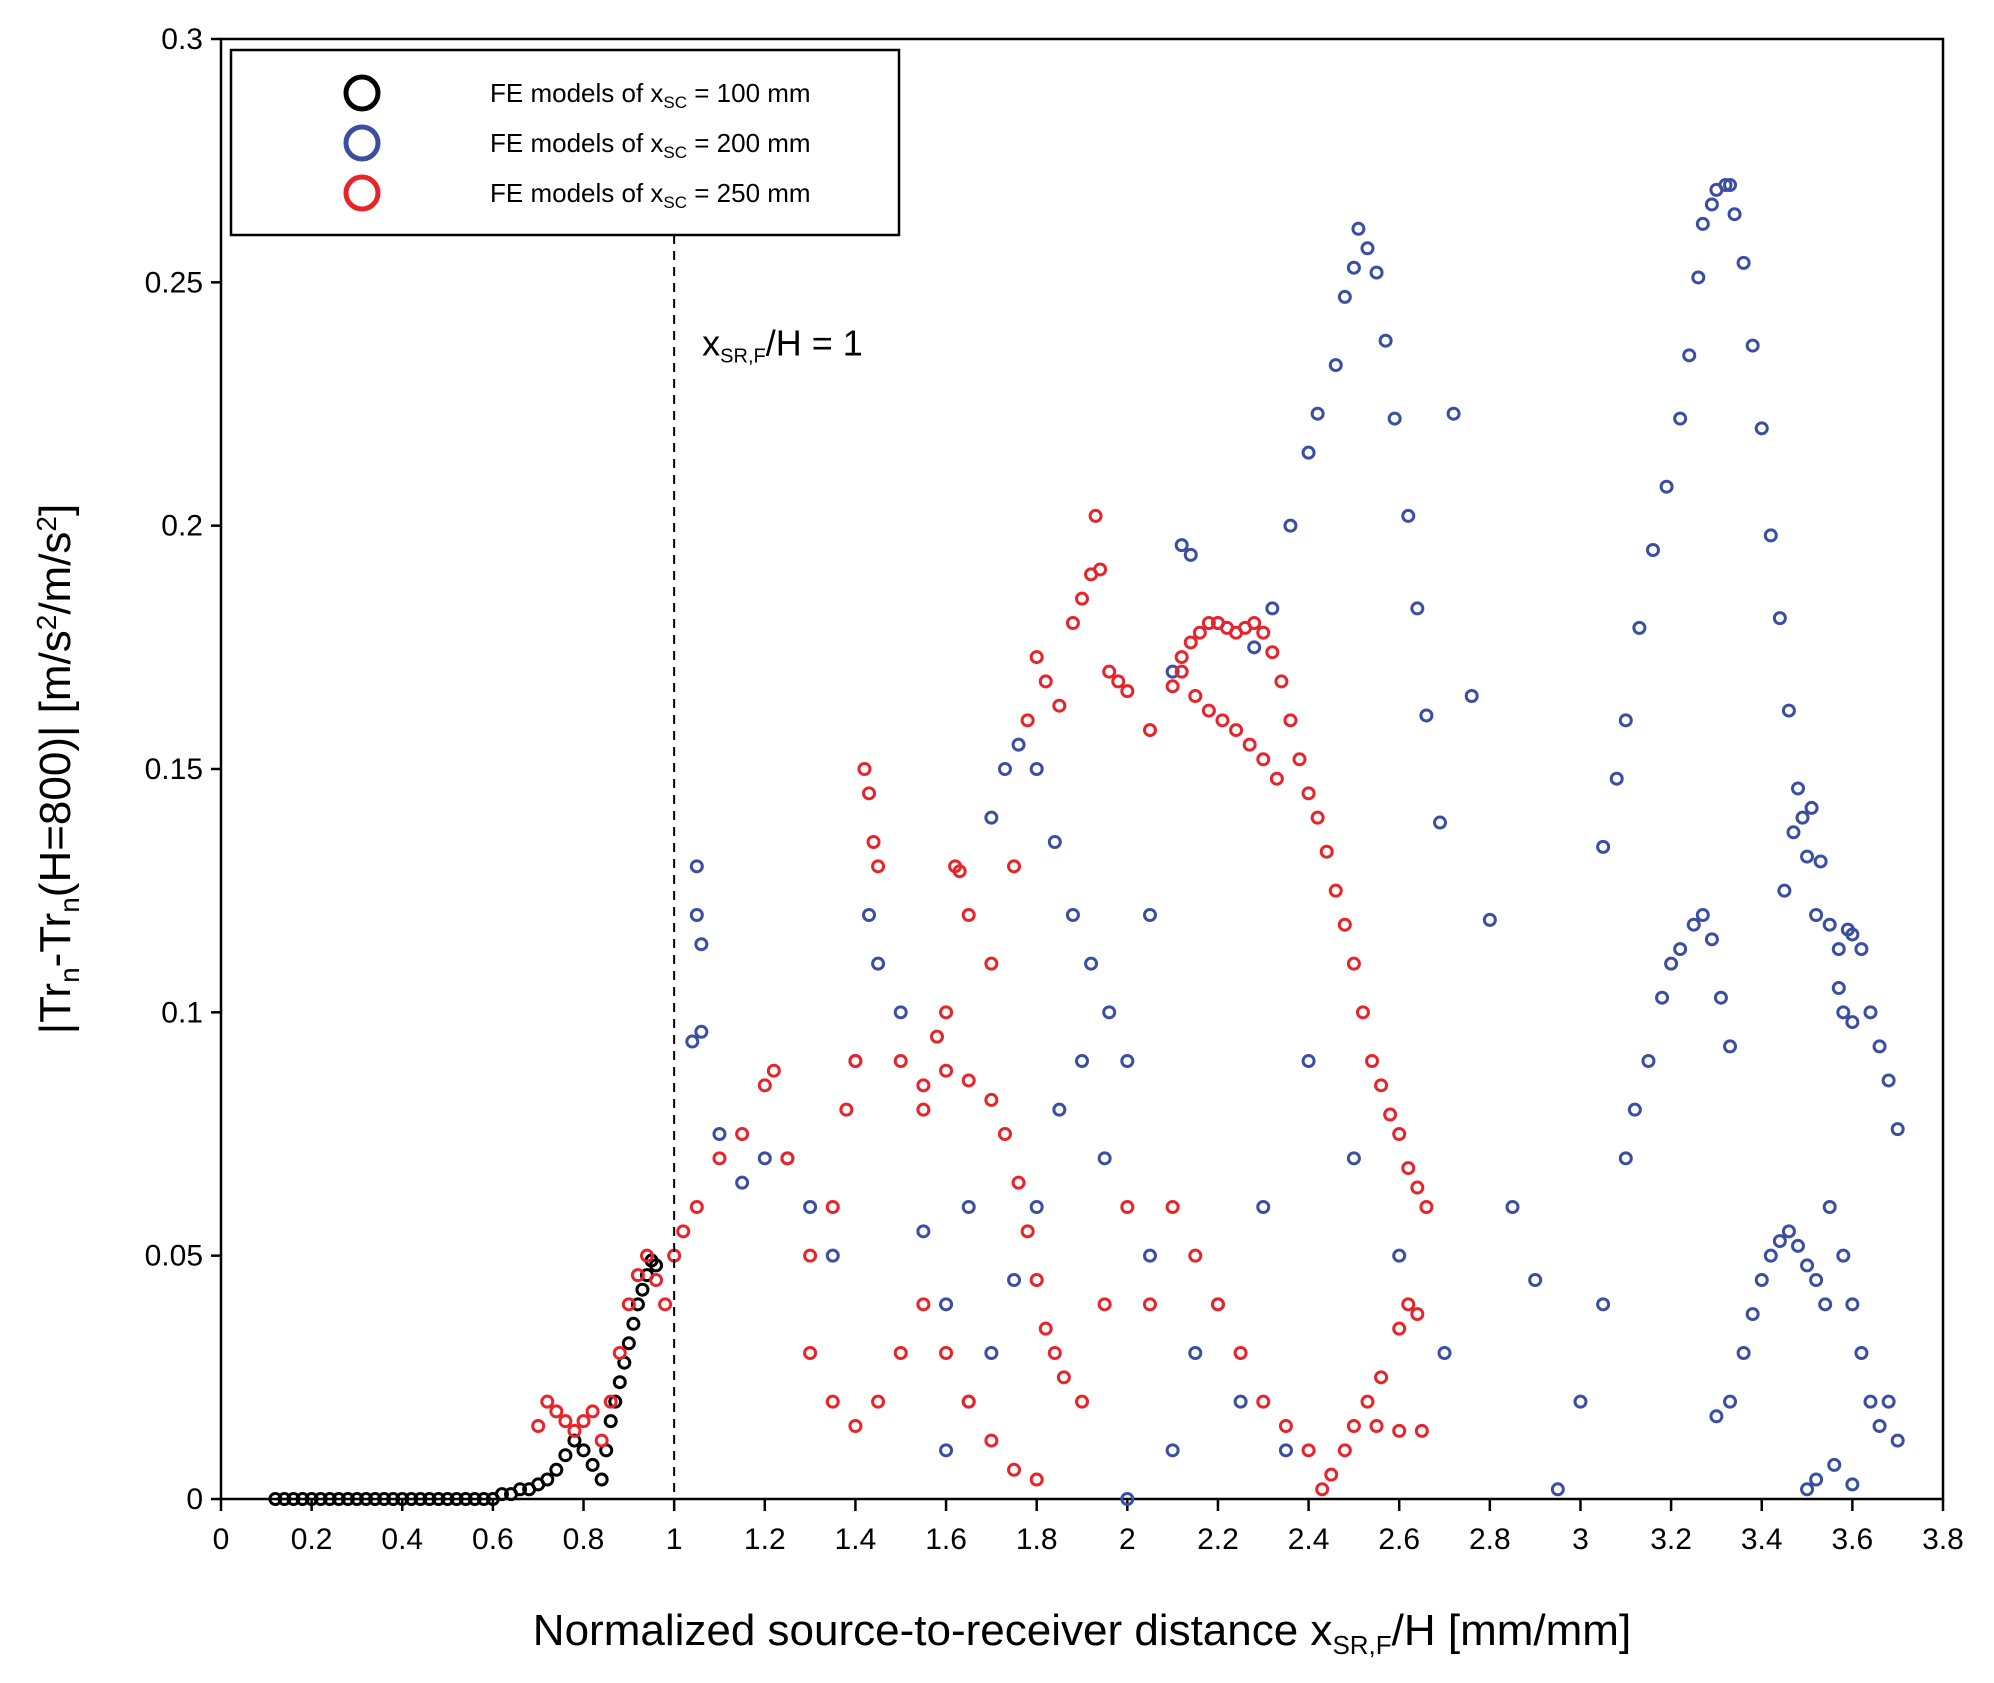 This screenshot has width=1994, height=1683. What do you see at coordinates (312, 1539) in the screenshot?
I see `x-tick-label: 0.2` at bounding box center [312, 1539].